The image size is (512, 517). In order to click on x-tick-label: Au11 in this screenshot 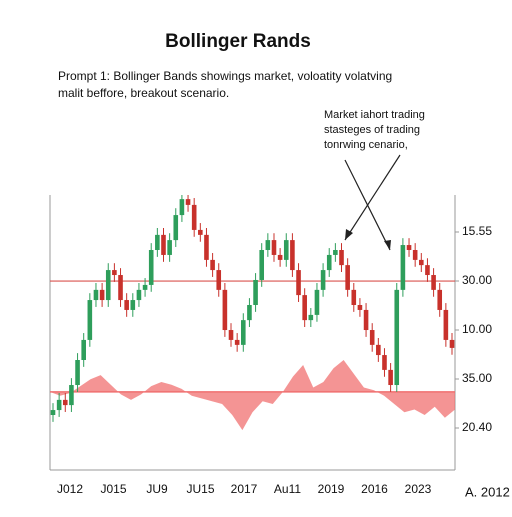, I will do `click(287, 489)`.